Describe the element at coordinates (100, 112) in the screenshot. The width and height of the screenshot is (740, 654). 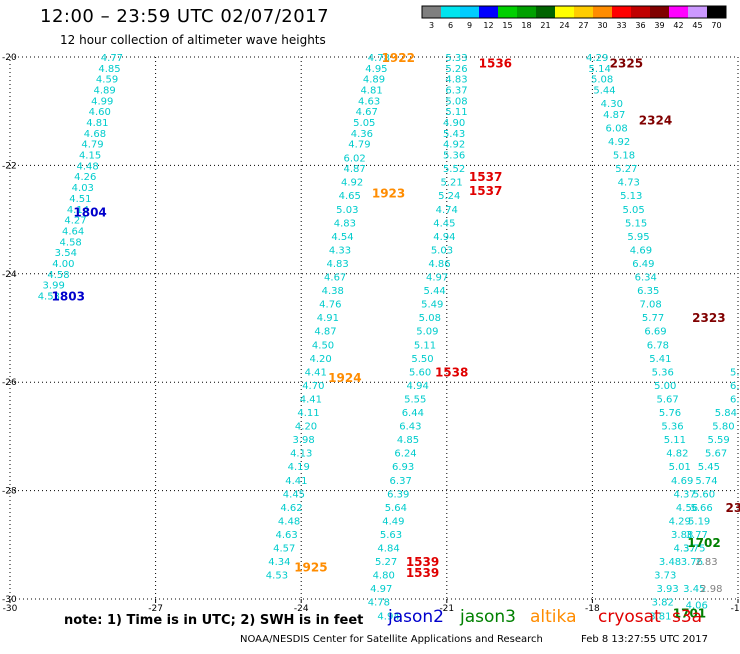
I see `swh-value: 4.60` at that location.